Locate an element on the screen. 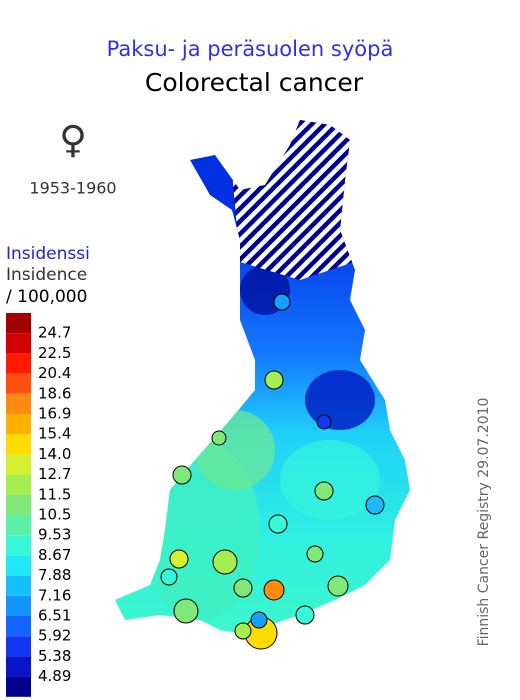 This screenshot has width=520, height=700. legend-label: 10.5 is located at coordinates (54, 515).